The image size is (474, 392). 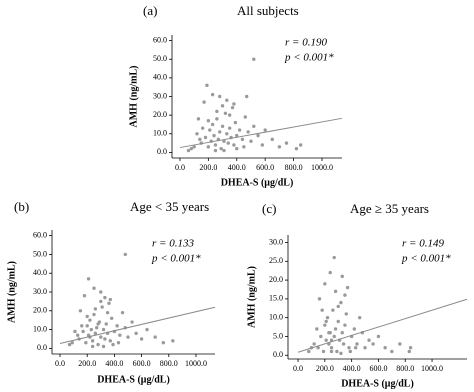 I want to click on y-axis-label: AMH (ng/mL), so click(x=133, y=97).